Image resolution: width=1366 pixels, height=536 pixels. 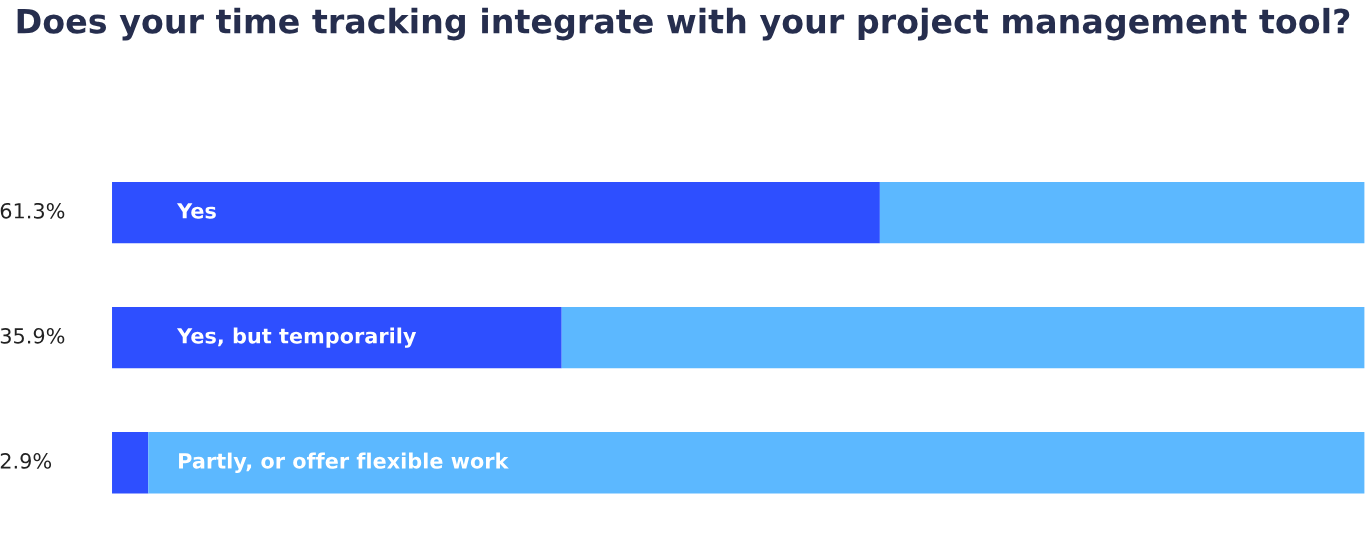 I want to click on data-label: 2.9%, so click(x=26, y=461).